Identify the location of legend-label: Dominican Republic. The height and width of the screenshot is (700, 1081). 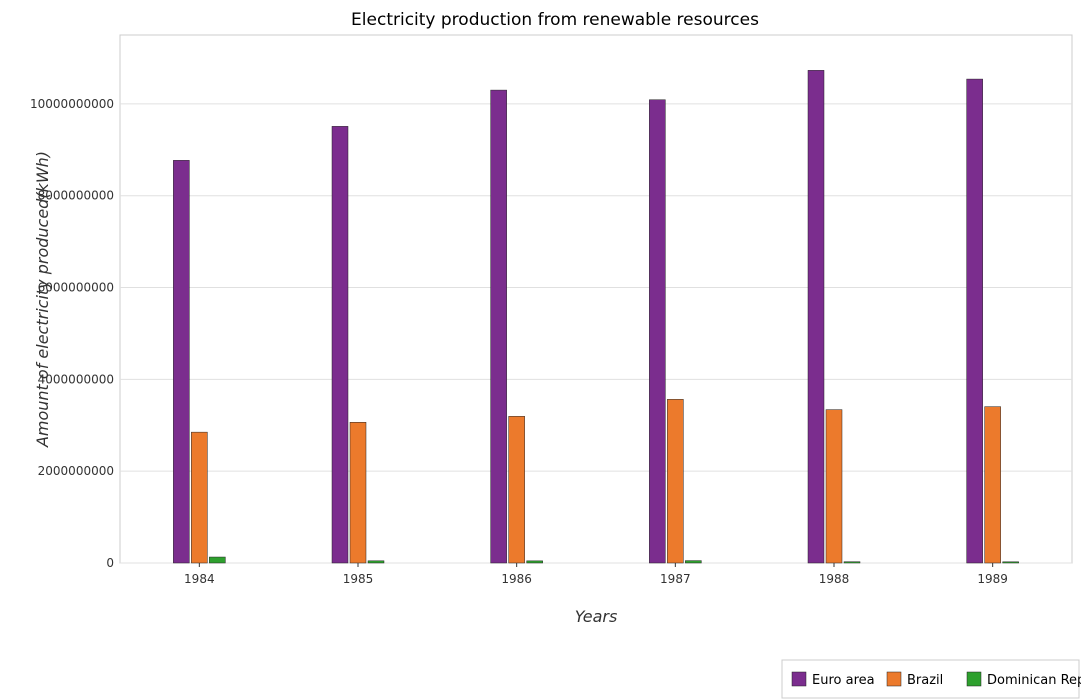
(1034, 680).